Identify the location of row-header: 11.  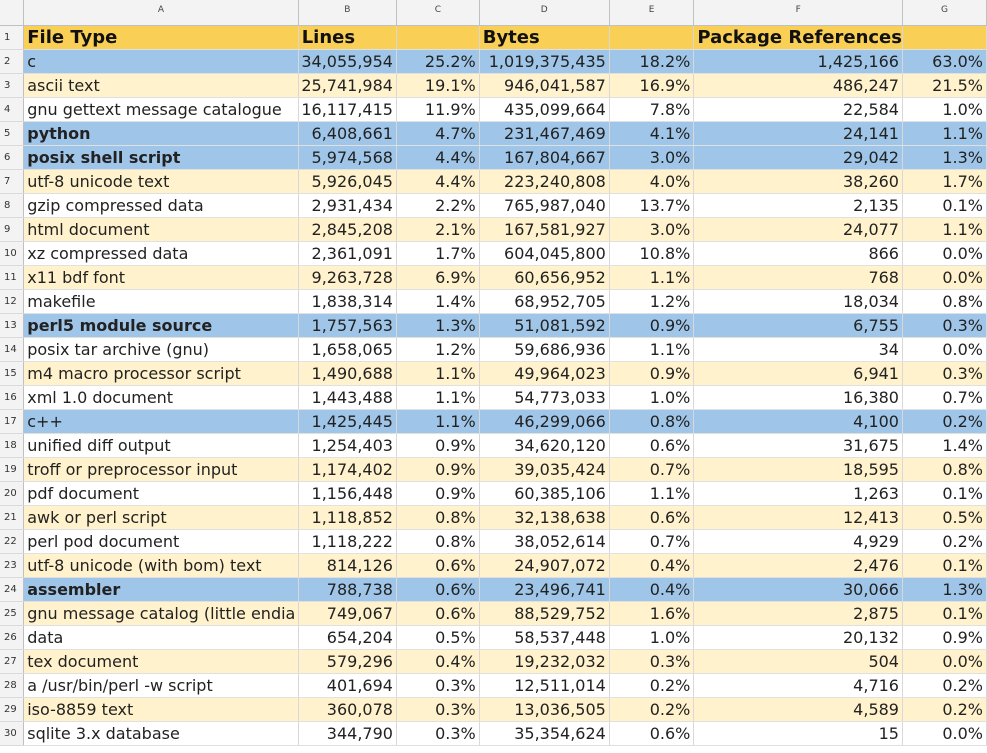
(12, 277).